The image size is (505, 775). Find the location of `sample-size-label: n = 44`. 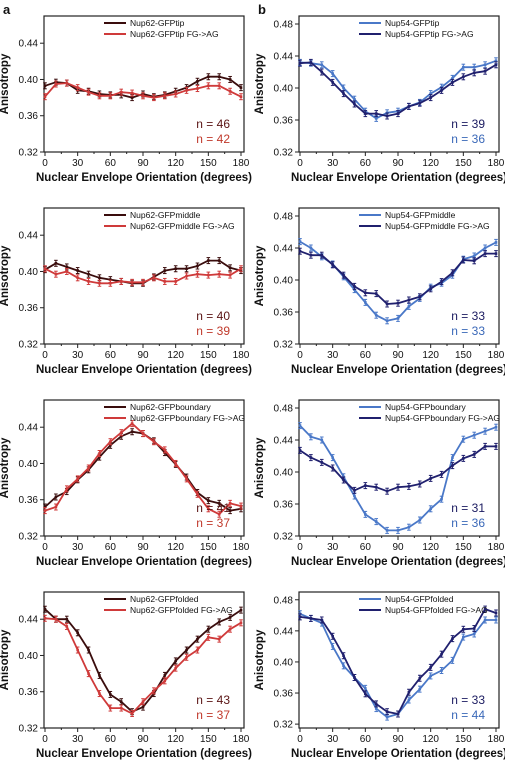

sample-size-label: n = 44 is located at coordinates (468, 715).